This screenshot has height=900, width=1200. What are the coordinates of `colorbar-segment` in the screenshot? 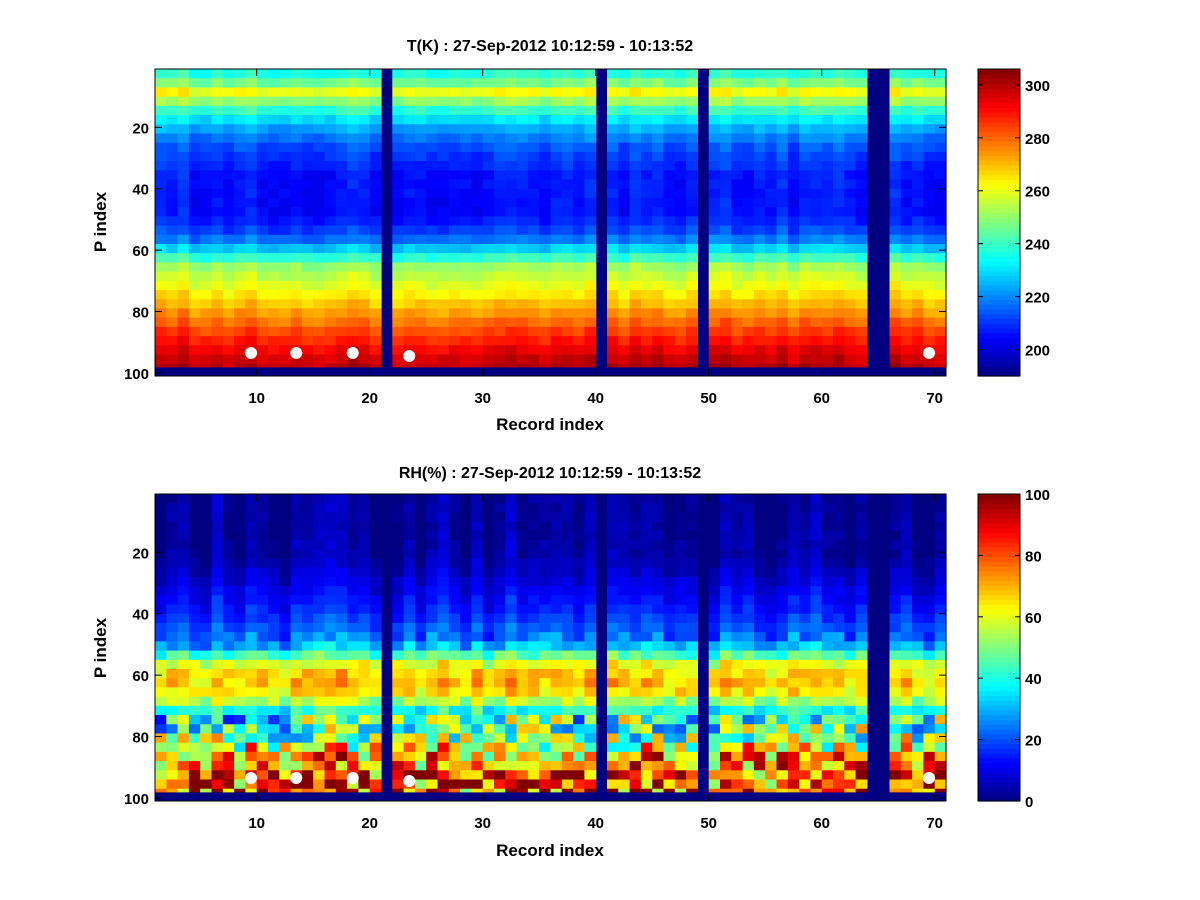 It's located at (999, 717).